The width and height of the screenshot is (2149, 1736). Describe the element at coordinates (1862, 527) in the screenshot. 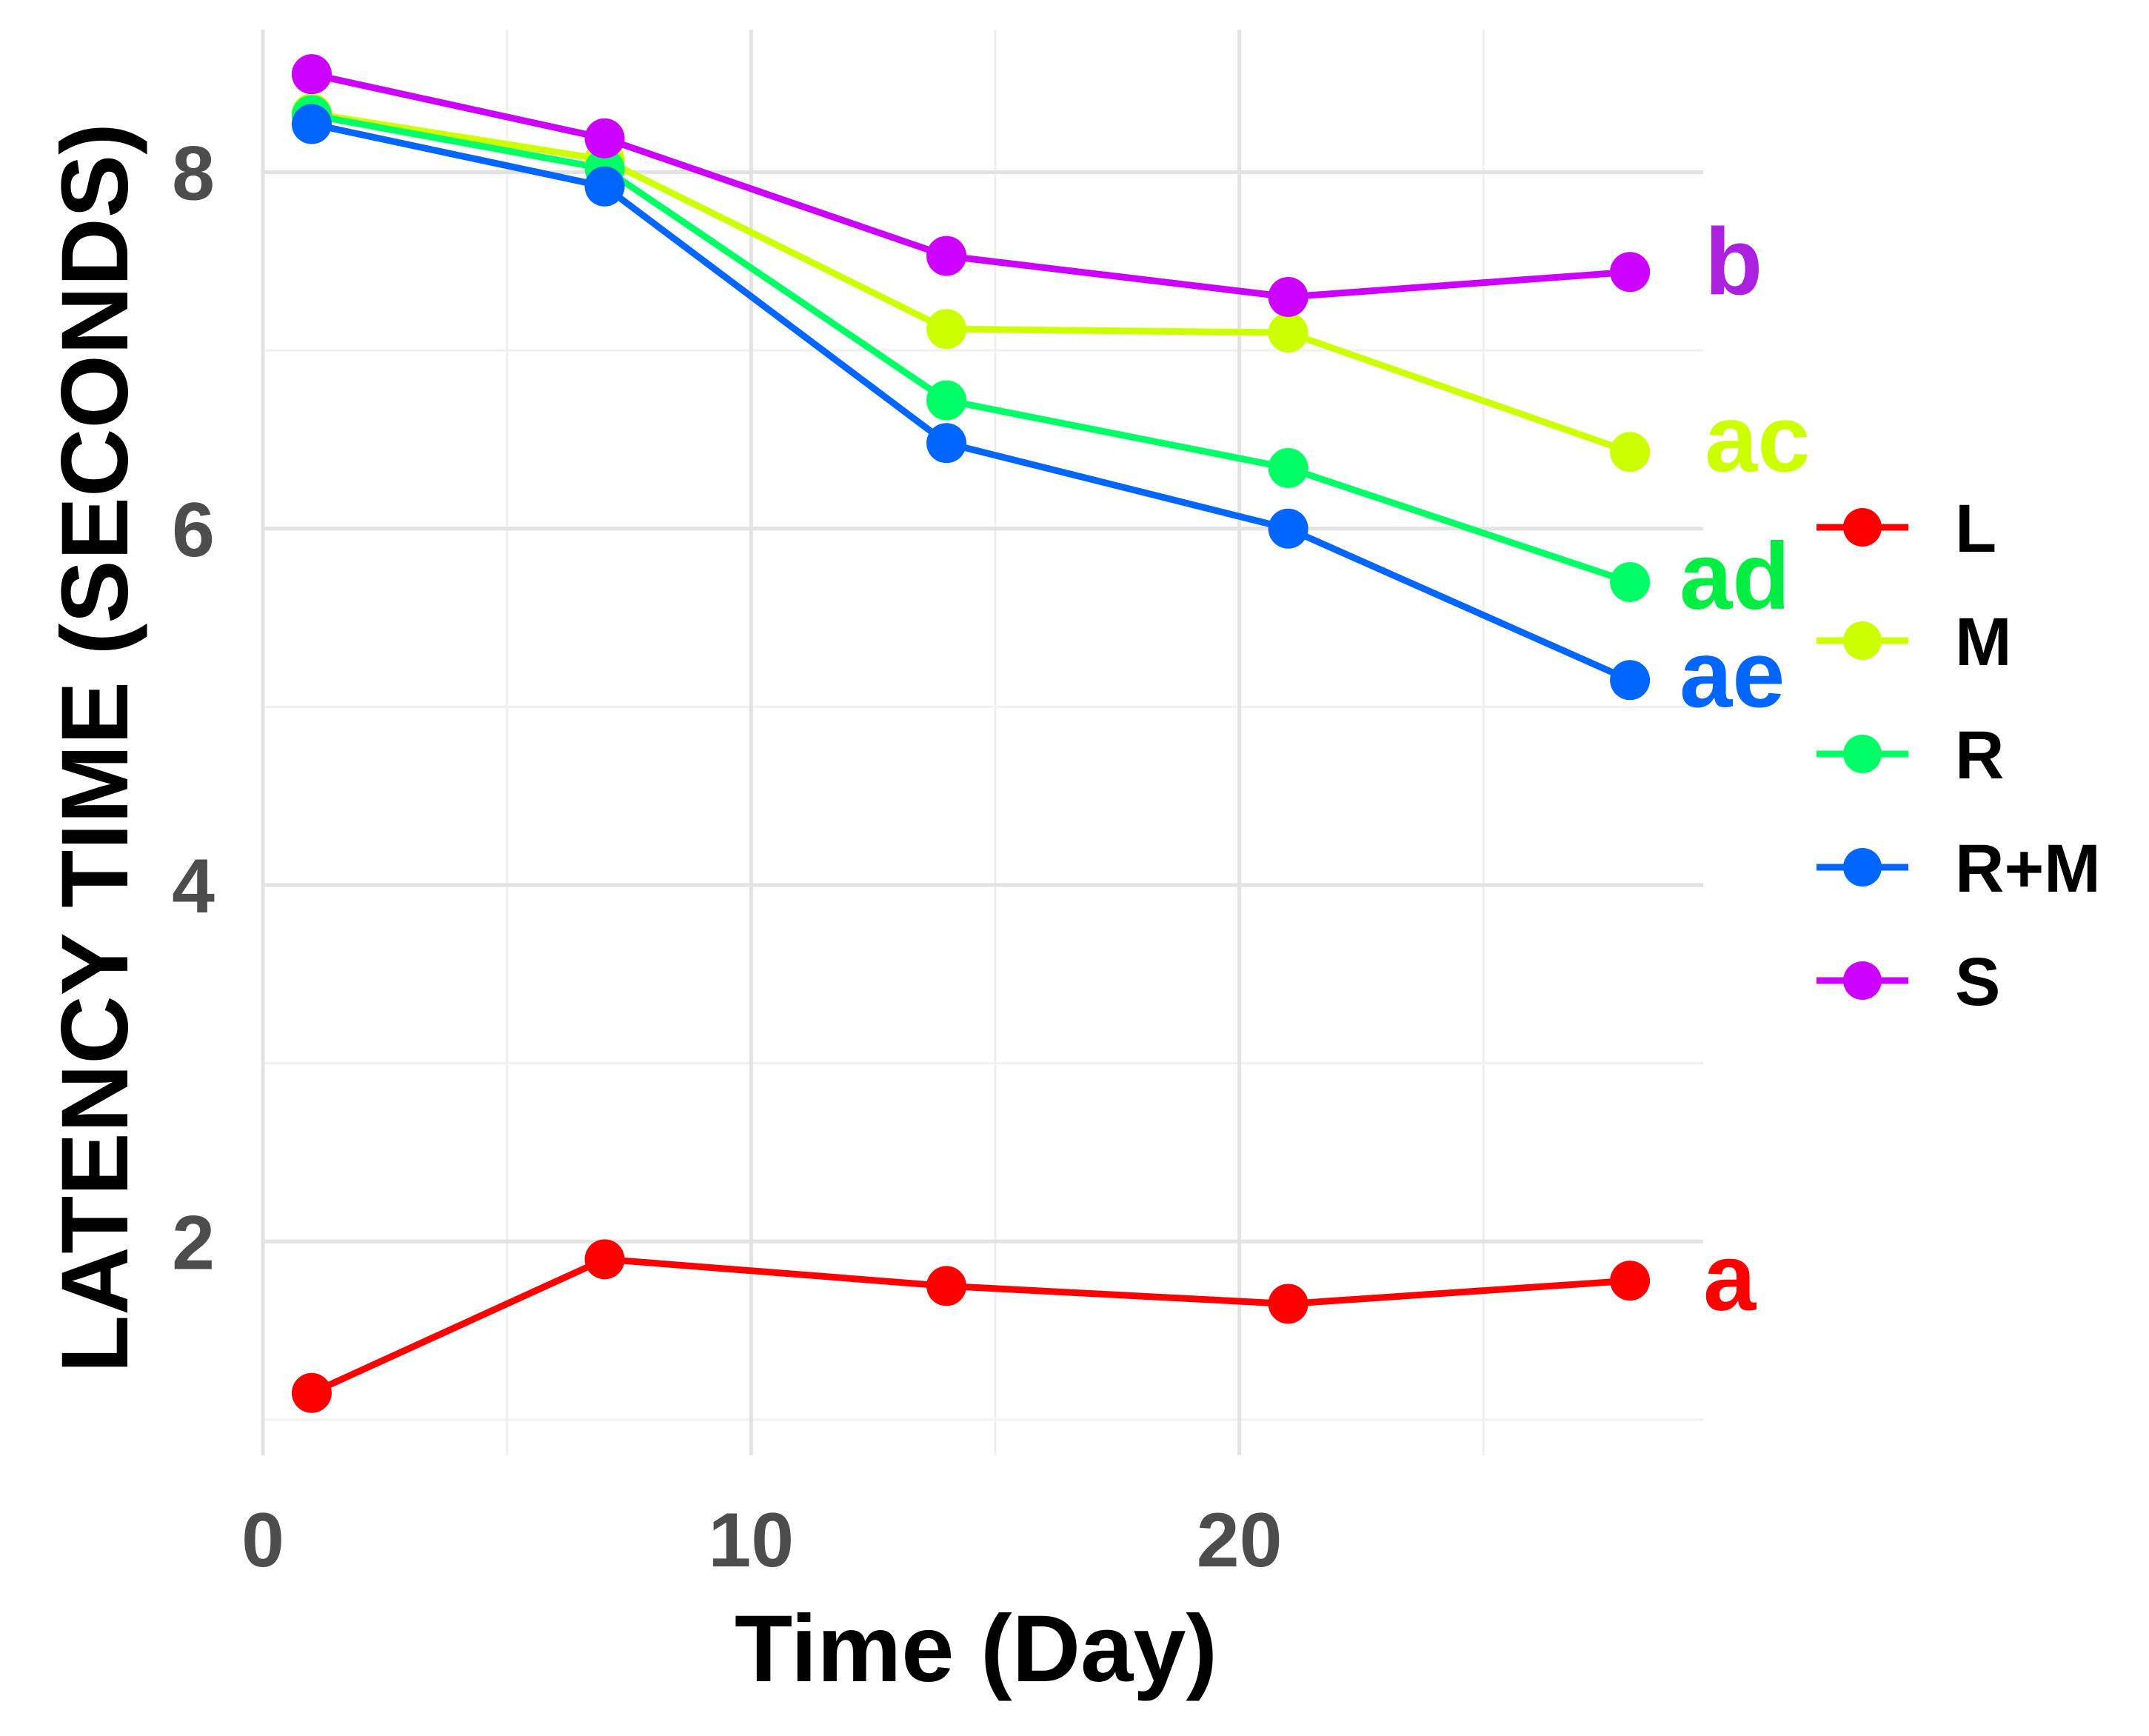

I see `legend-marker-l` at that location.